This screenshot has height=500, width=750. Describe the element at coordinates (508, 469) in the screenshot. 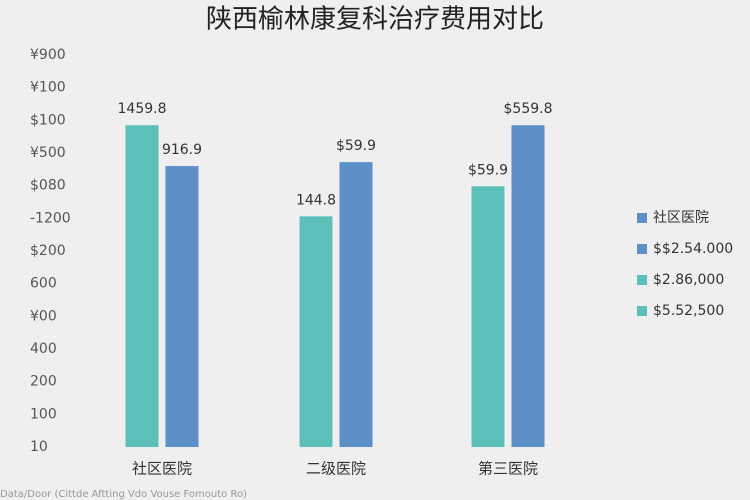

I see `x-tick-label: 第三医院` at that location.